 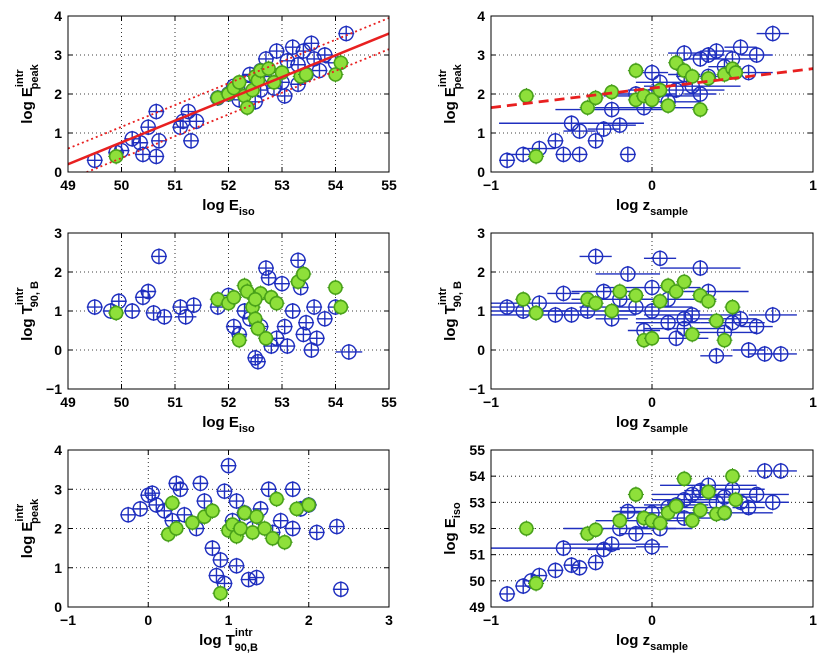 What do you see at coordinates (477, 529) in the screenshot?
I see `y-tick-label: 52` at bounding box center [477, 529].